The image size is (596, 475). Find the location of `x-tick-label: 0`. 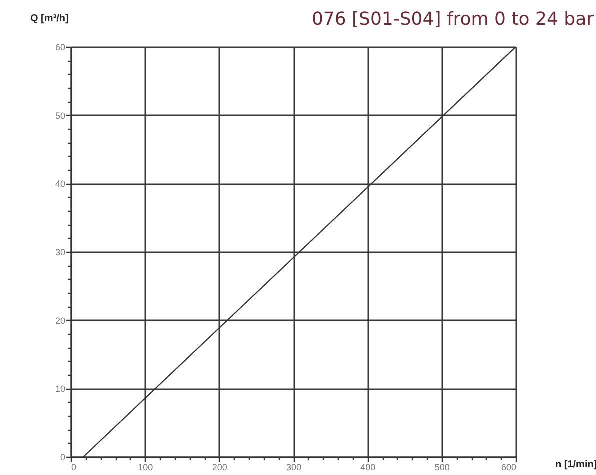

x-tick-label: 0 is located at coordinates (74, 467).